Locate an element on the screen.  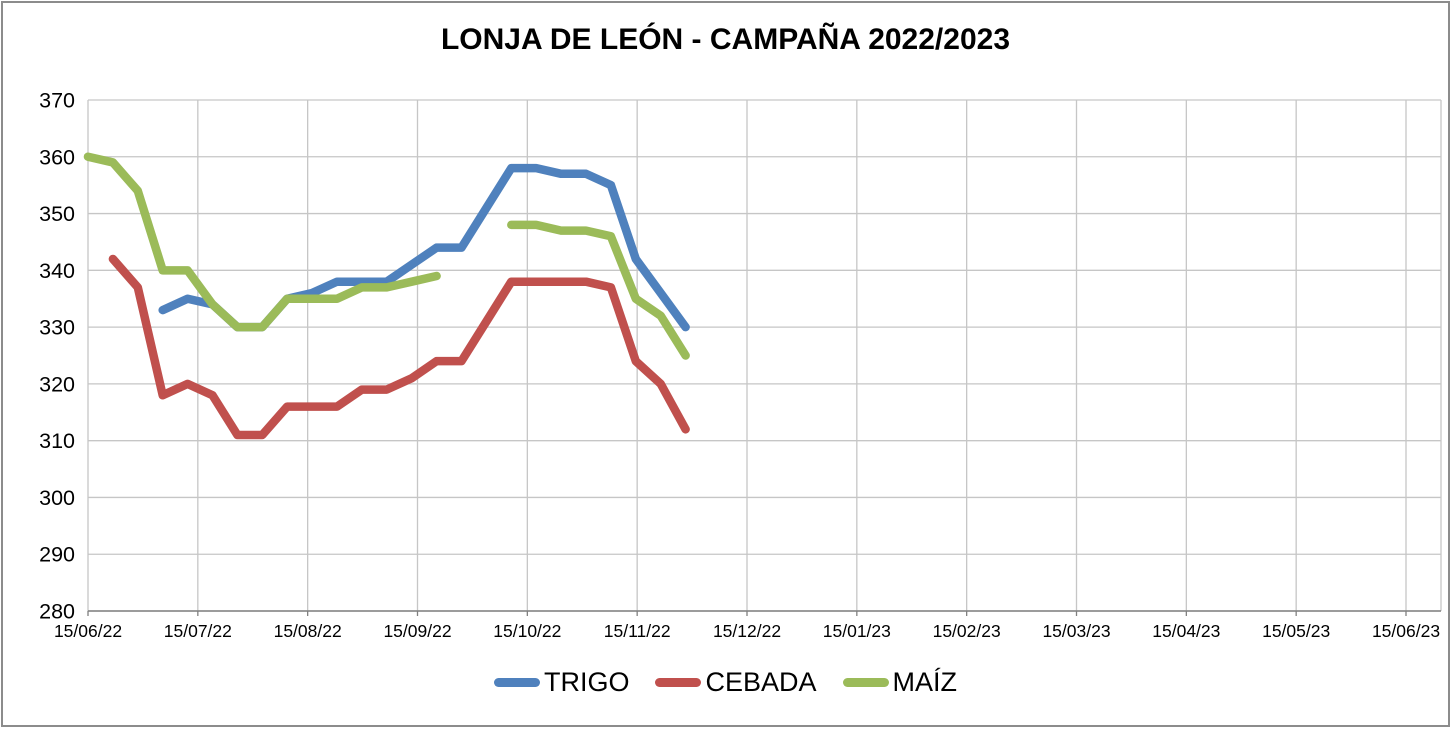
y-tick-label: 370 is located at coordinates (57, 101).